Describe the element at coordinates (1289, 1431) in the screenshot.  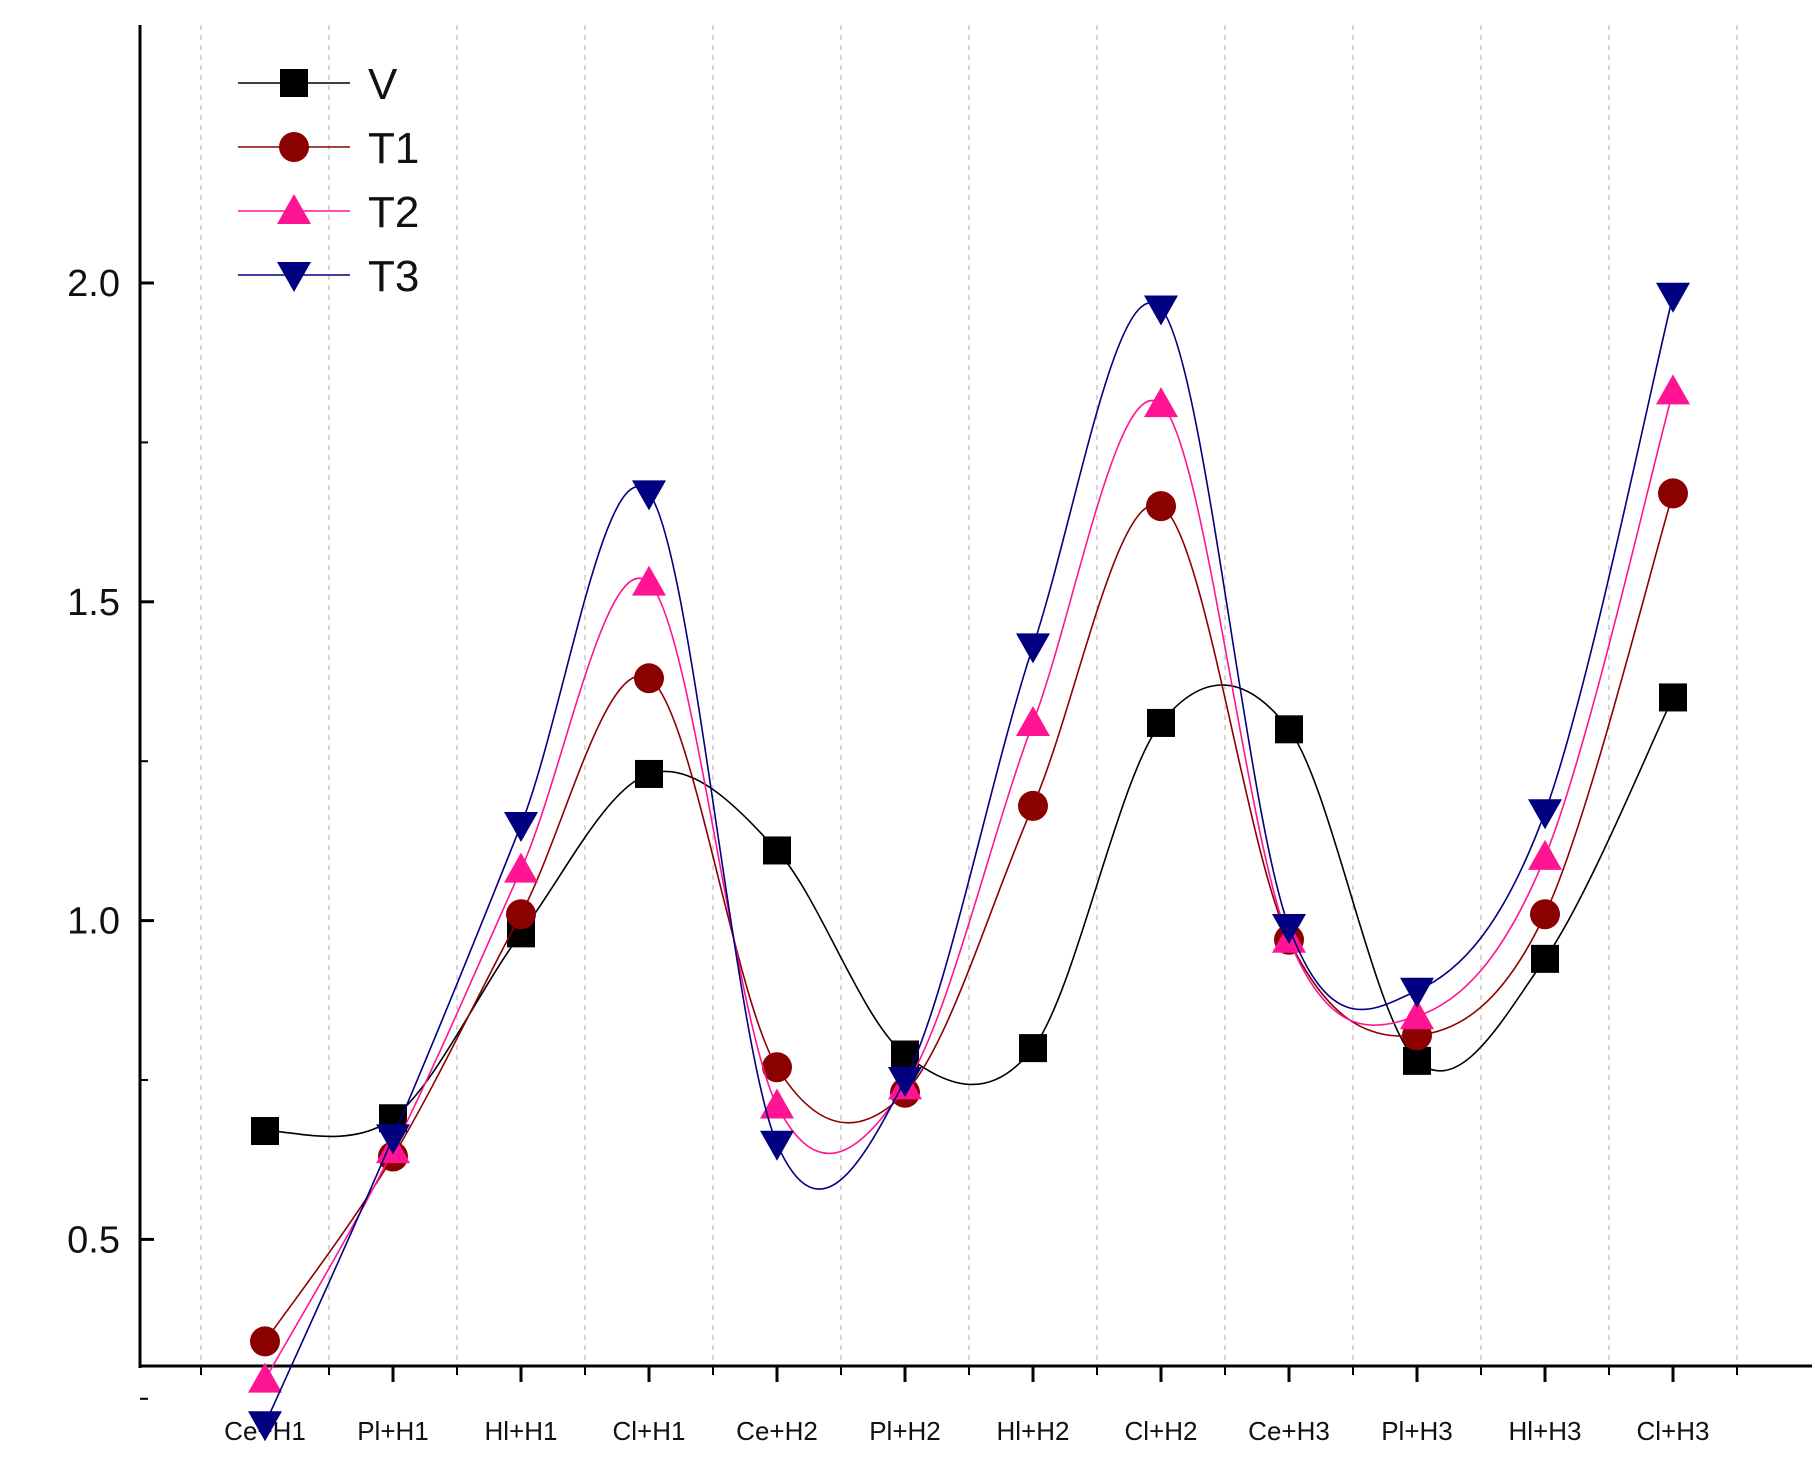
I see `x-tick-label: Ce+H3` at that location.